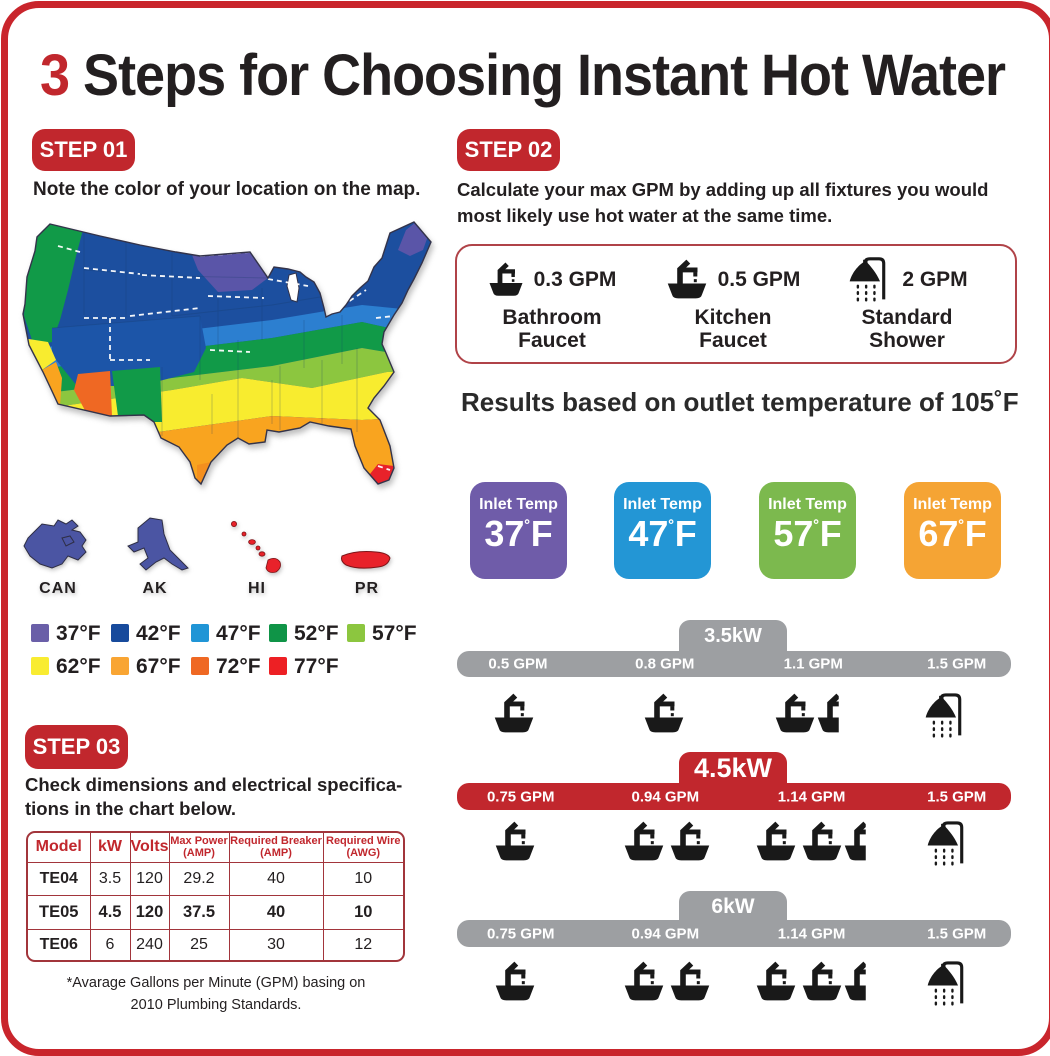  I want to click on svg-text: CAN, so click(58, 588).